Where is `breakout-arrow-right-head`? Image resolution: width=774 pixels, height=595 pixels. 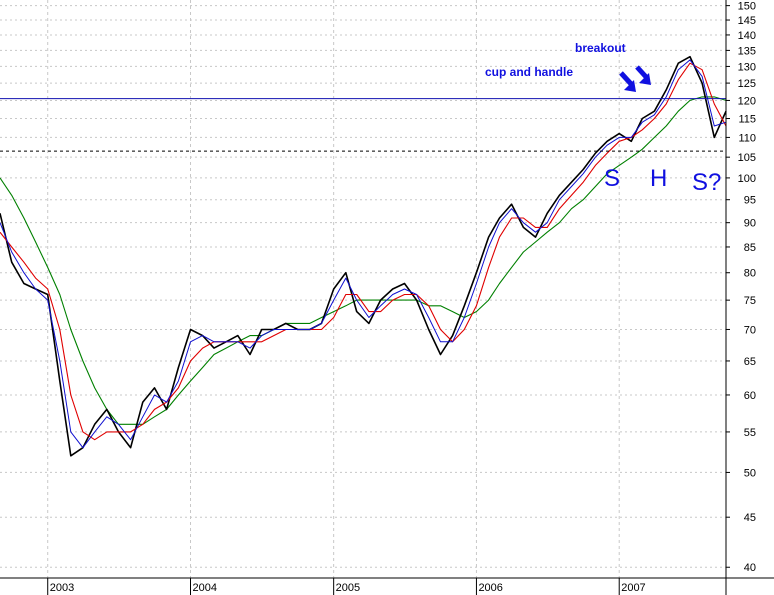
breakout-arrow-right-head is located at coordinates (645, 79).